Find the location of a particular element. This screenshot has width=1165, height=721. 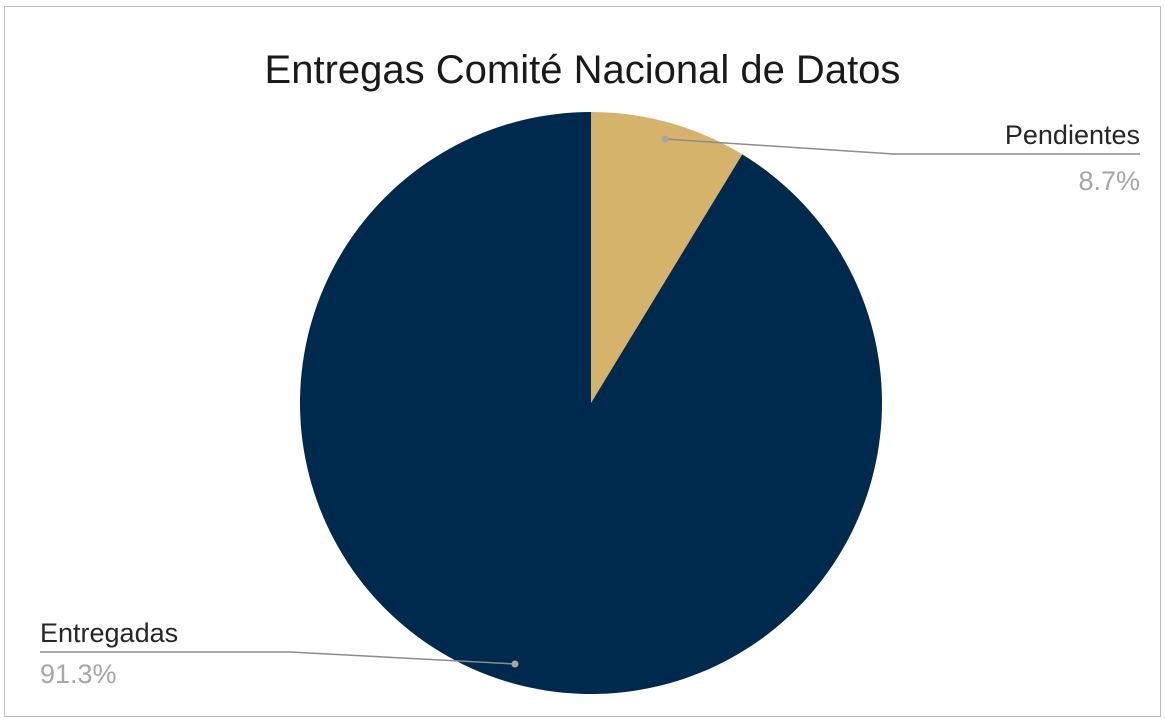

pie-slice-pendientes is located at coordinates (667, 257).